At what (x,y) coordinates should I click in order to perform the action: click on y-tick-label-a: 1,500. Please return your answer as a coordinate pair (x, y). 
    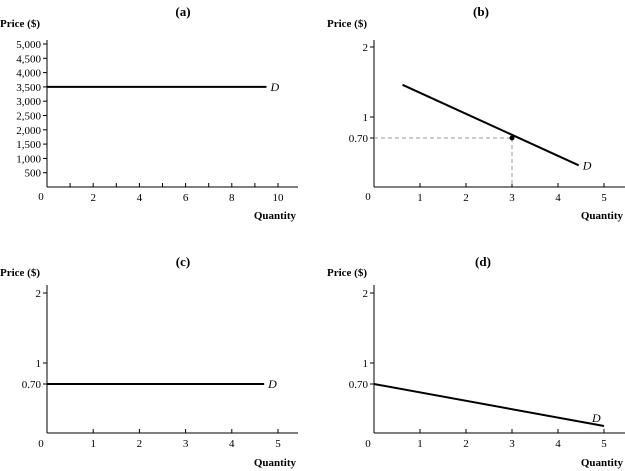
    Looking at the image, I should click on (28, 145).